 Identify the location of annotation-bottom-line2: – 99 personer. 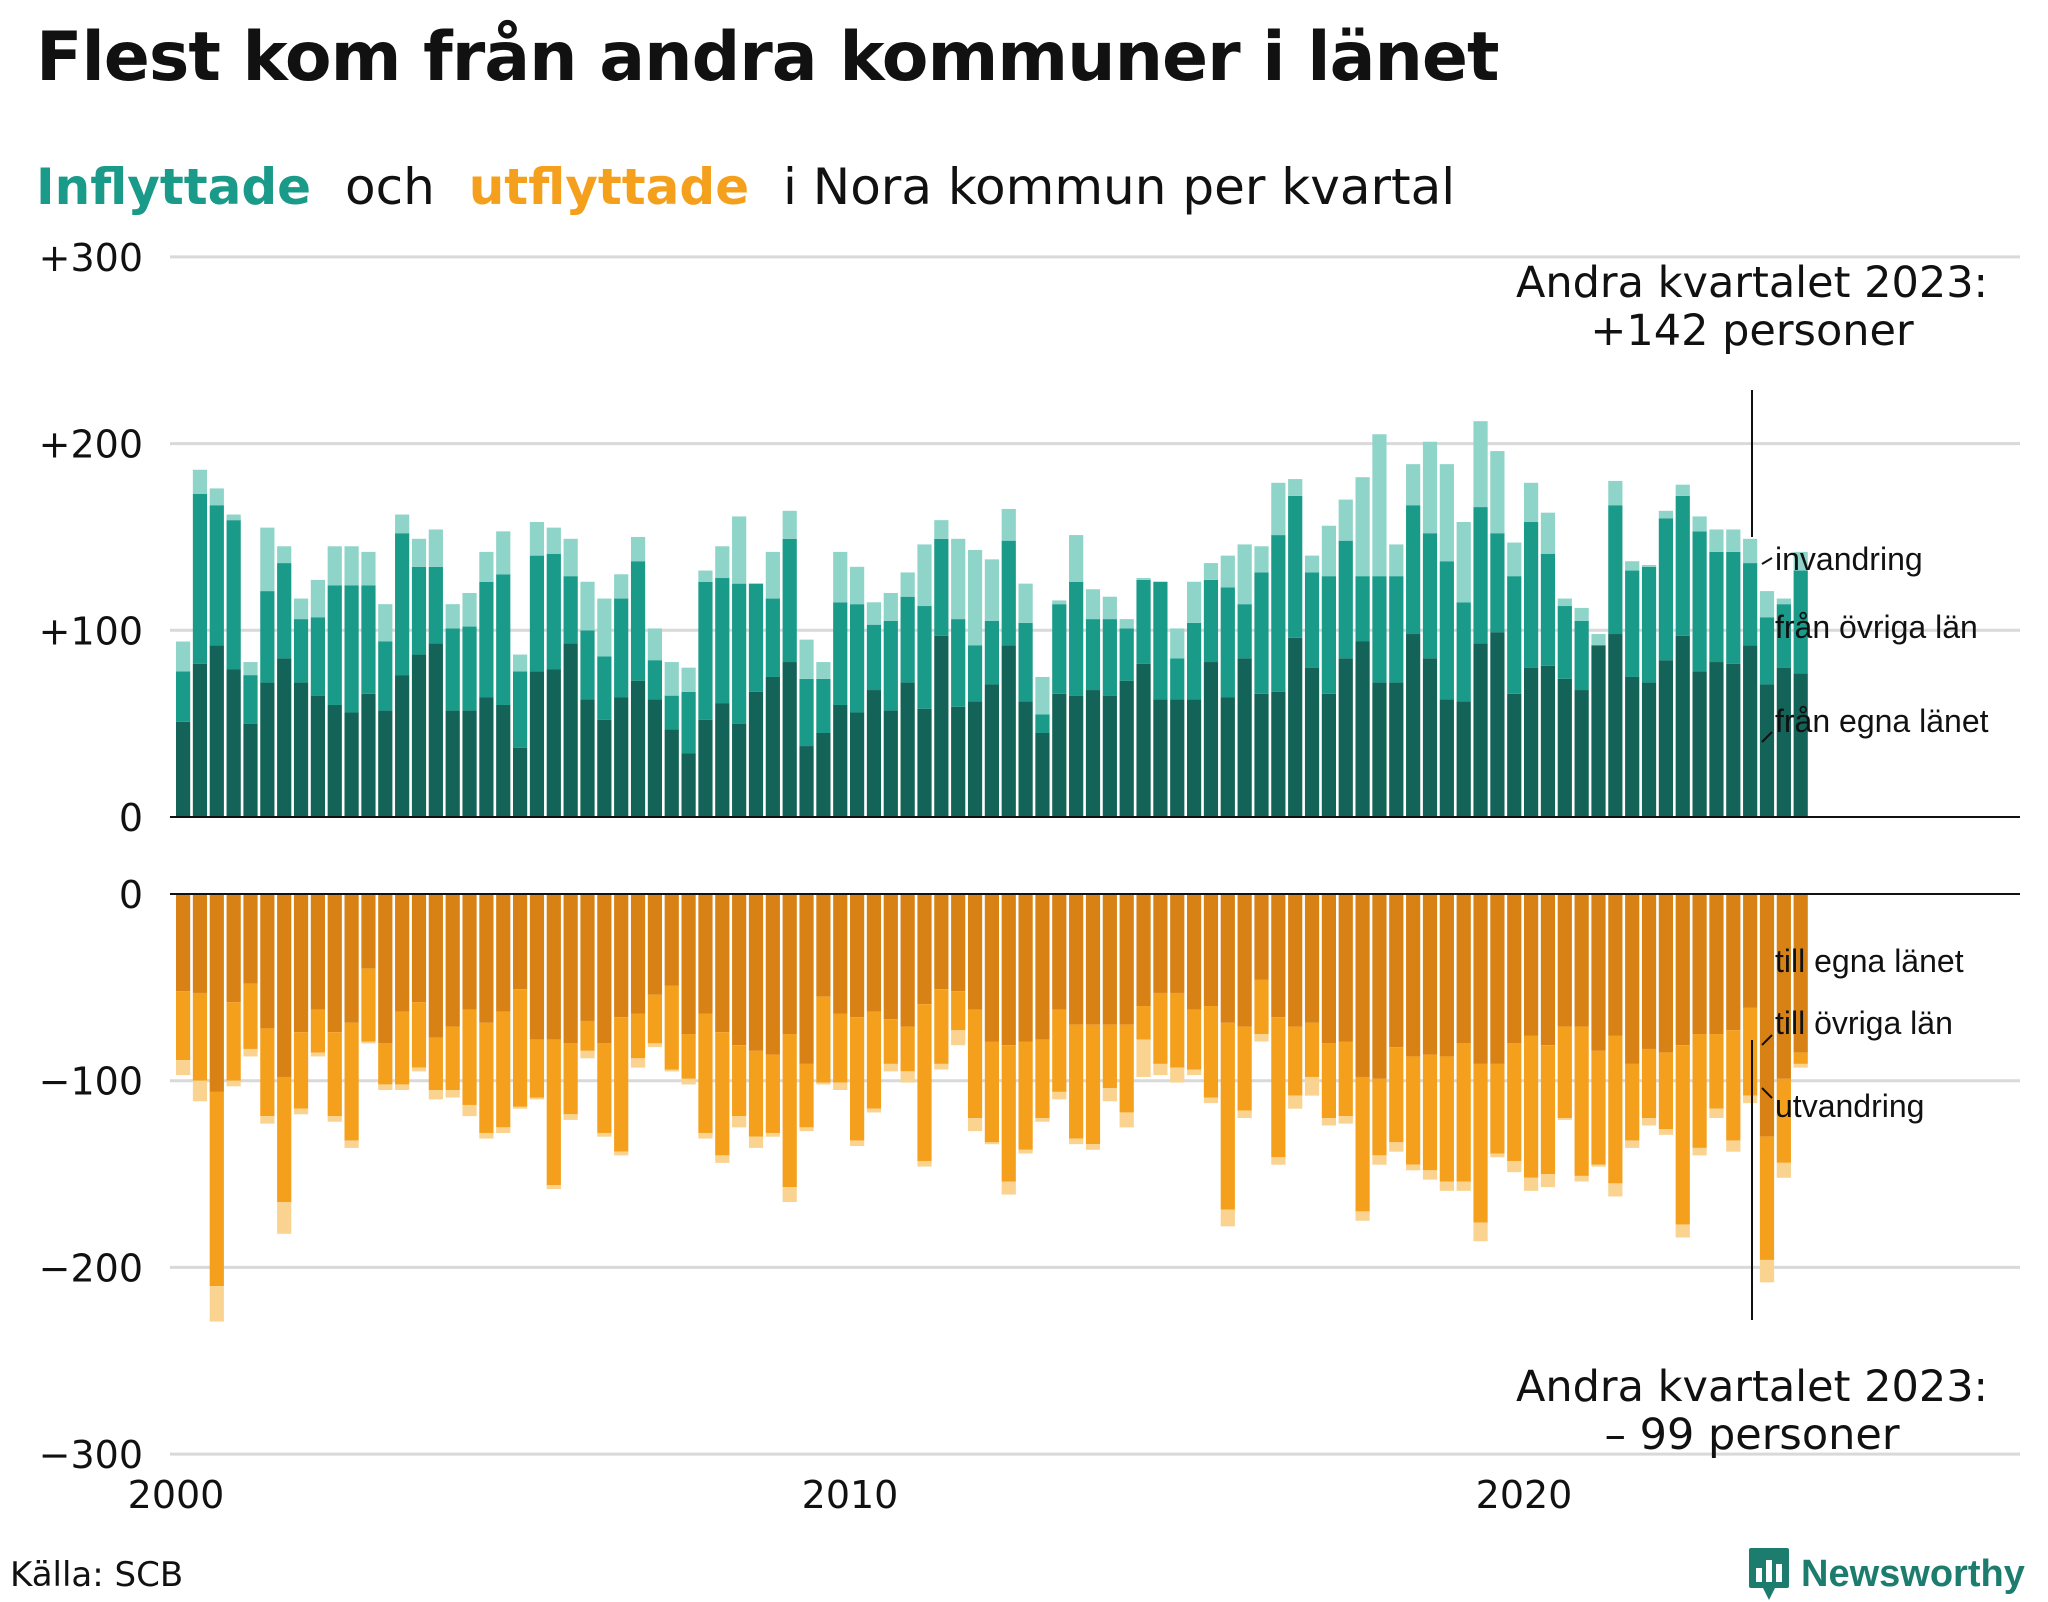
(1751, 1435).